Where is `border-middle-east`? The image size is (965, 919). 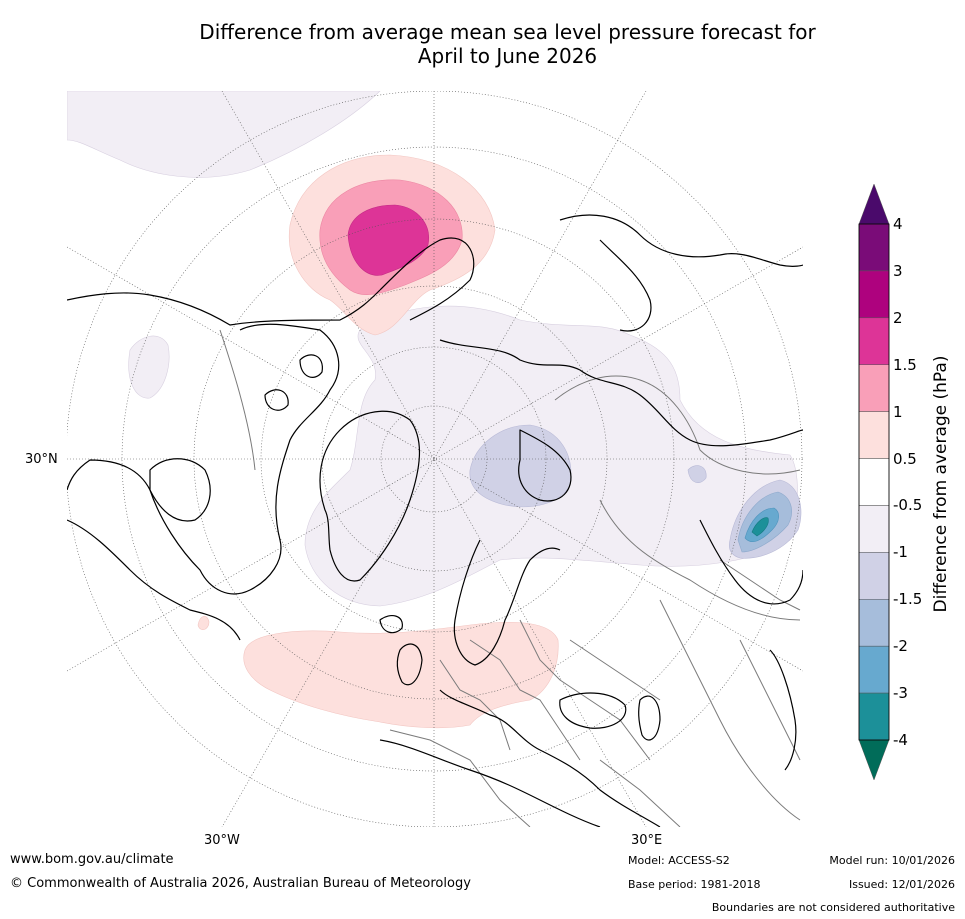 border-middle-east is located at coordinates (640, 793).